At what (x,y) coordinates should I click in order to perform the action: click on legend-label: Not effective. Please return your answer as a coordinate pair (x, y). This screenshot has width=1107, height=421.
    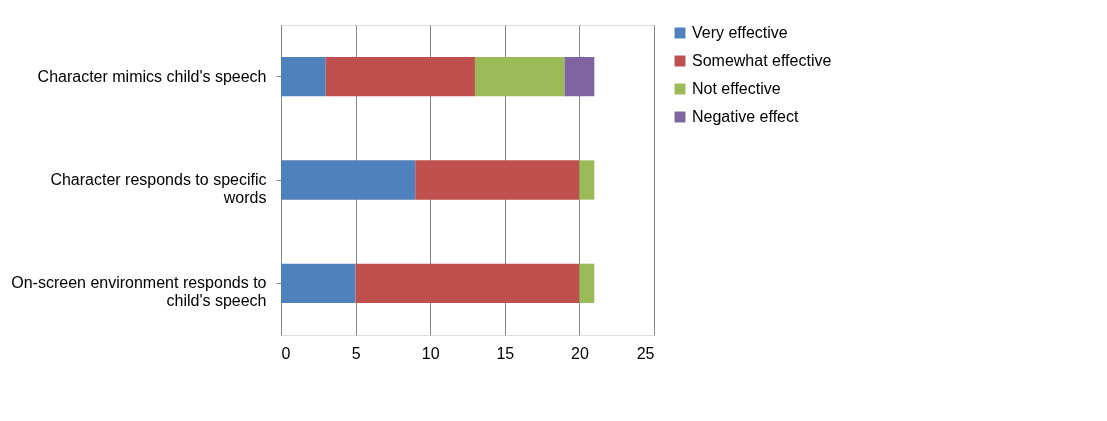
    Looking at the image, I should click on (736, 88).